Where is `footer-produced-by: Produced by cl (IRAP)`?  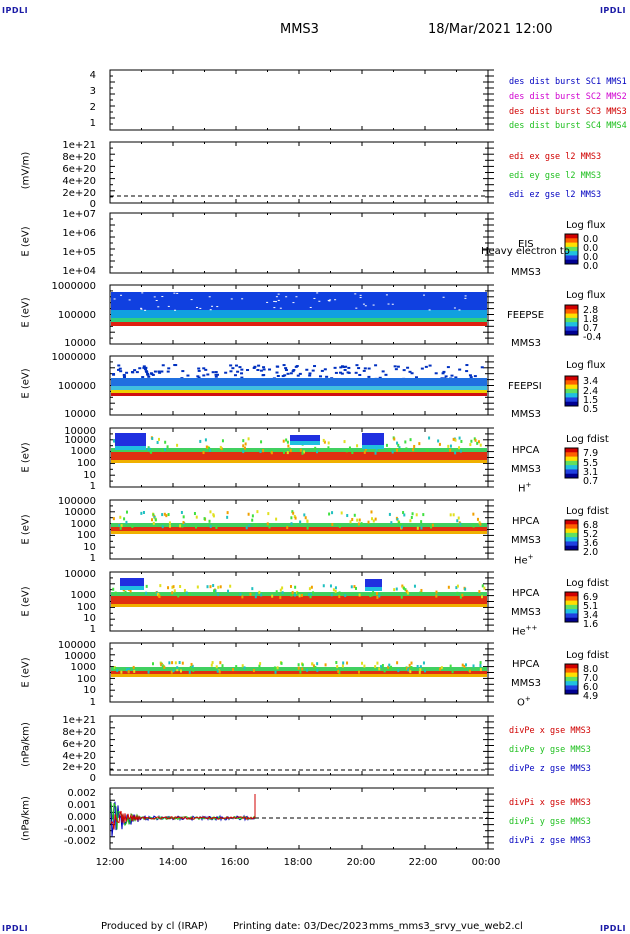
footer-produced-by: Produced by cl (IRAP) is located at coordinates (154, 926).